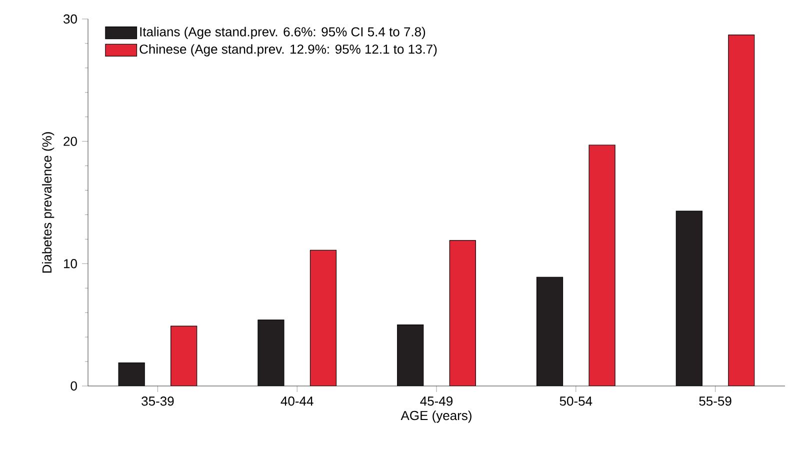 This screenshot has height=449, width=804. I want to click on x-tick-label: 35-39, so click(158, 401).